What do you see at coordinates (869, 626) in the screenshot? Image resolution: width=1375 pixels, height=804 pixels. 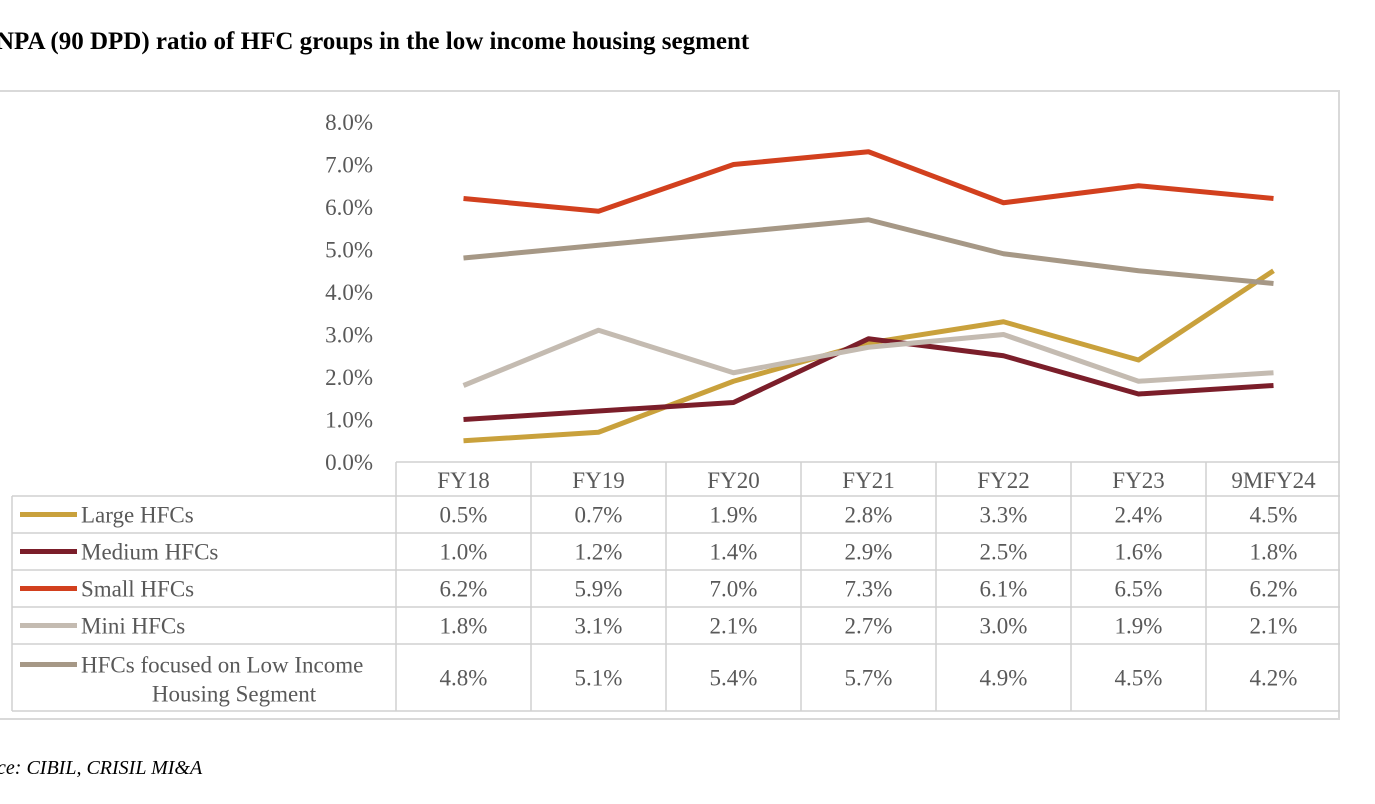 I see `data-table-cell: 2.7%` at bounding box center [869, 626].